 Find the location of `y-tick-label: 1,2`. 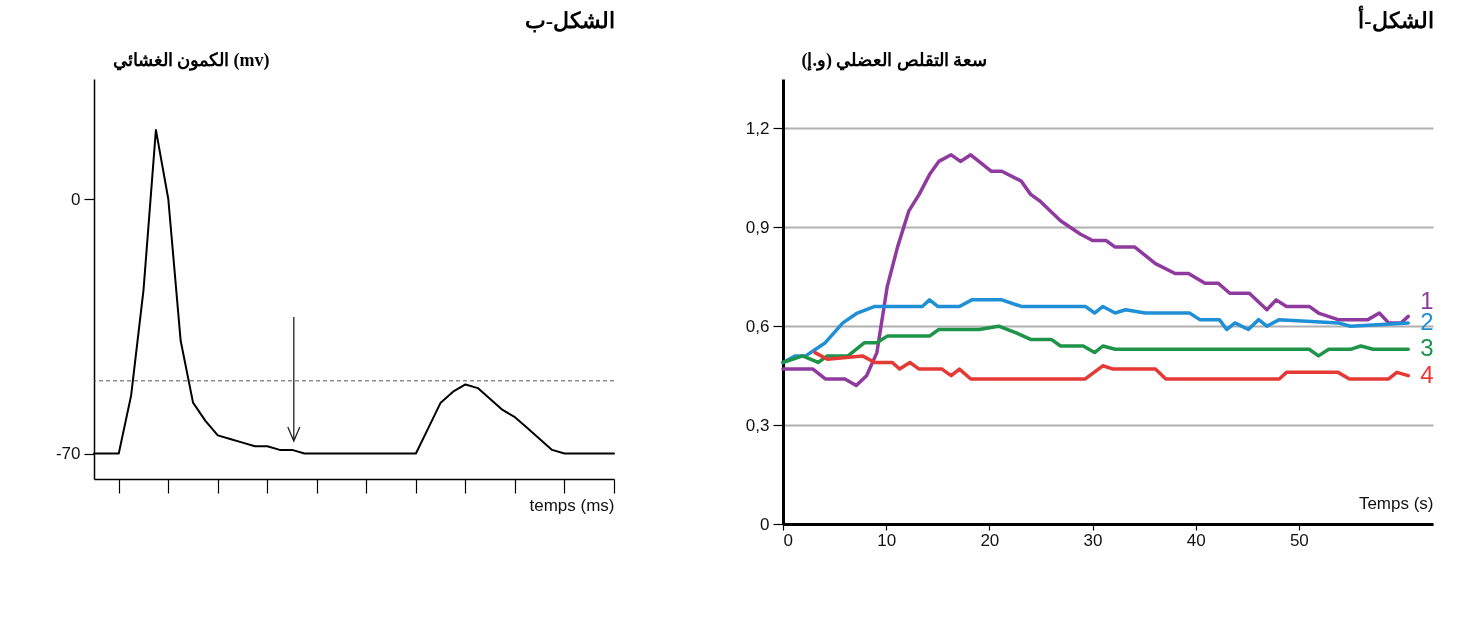

y-tick-label: 1,2 is located at coordinates (757, 128).